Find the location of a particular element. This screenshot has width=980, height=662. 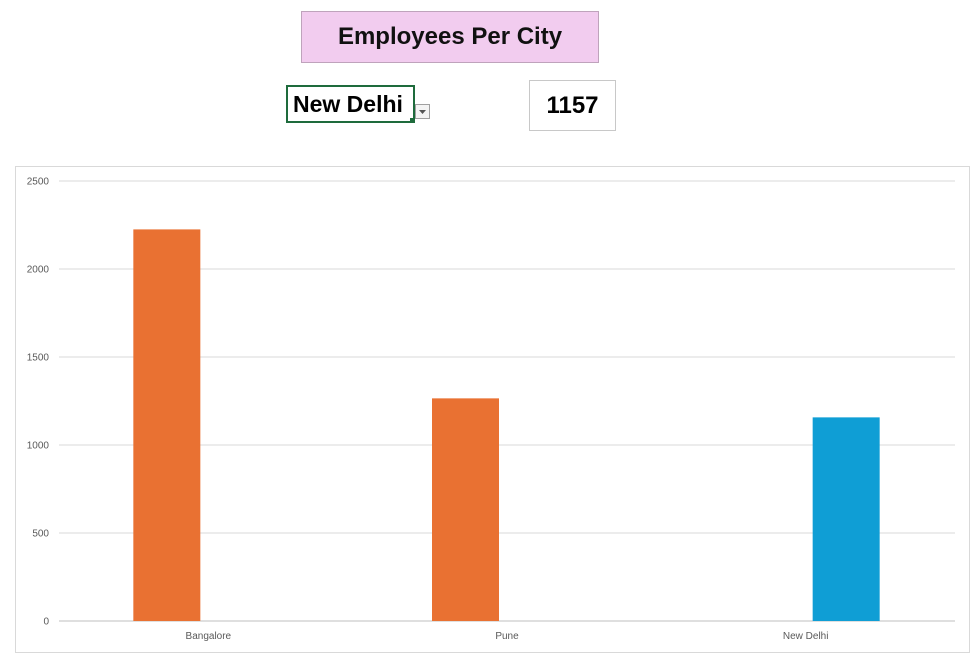

y-tick-label: 500 is located at coordinates (40, 534).